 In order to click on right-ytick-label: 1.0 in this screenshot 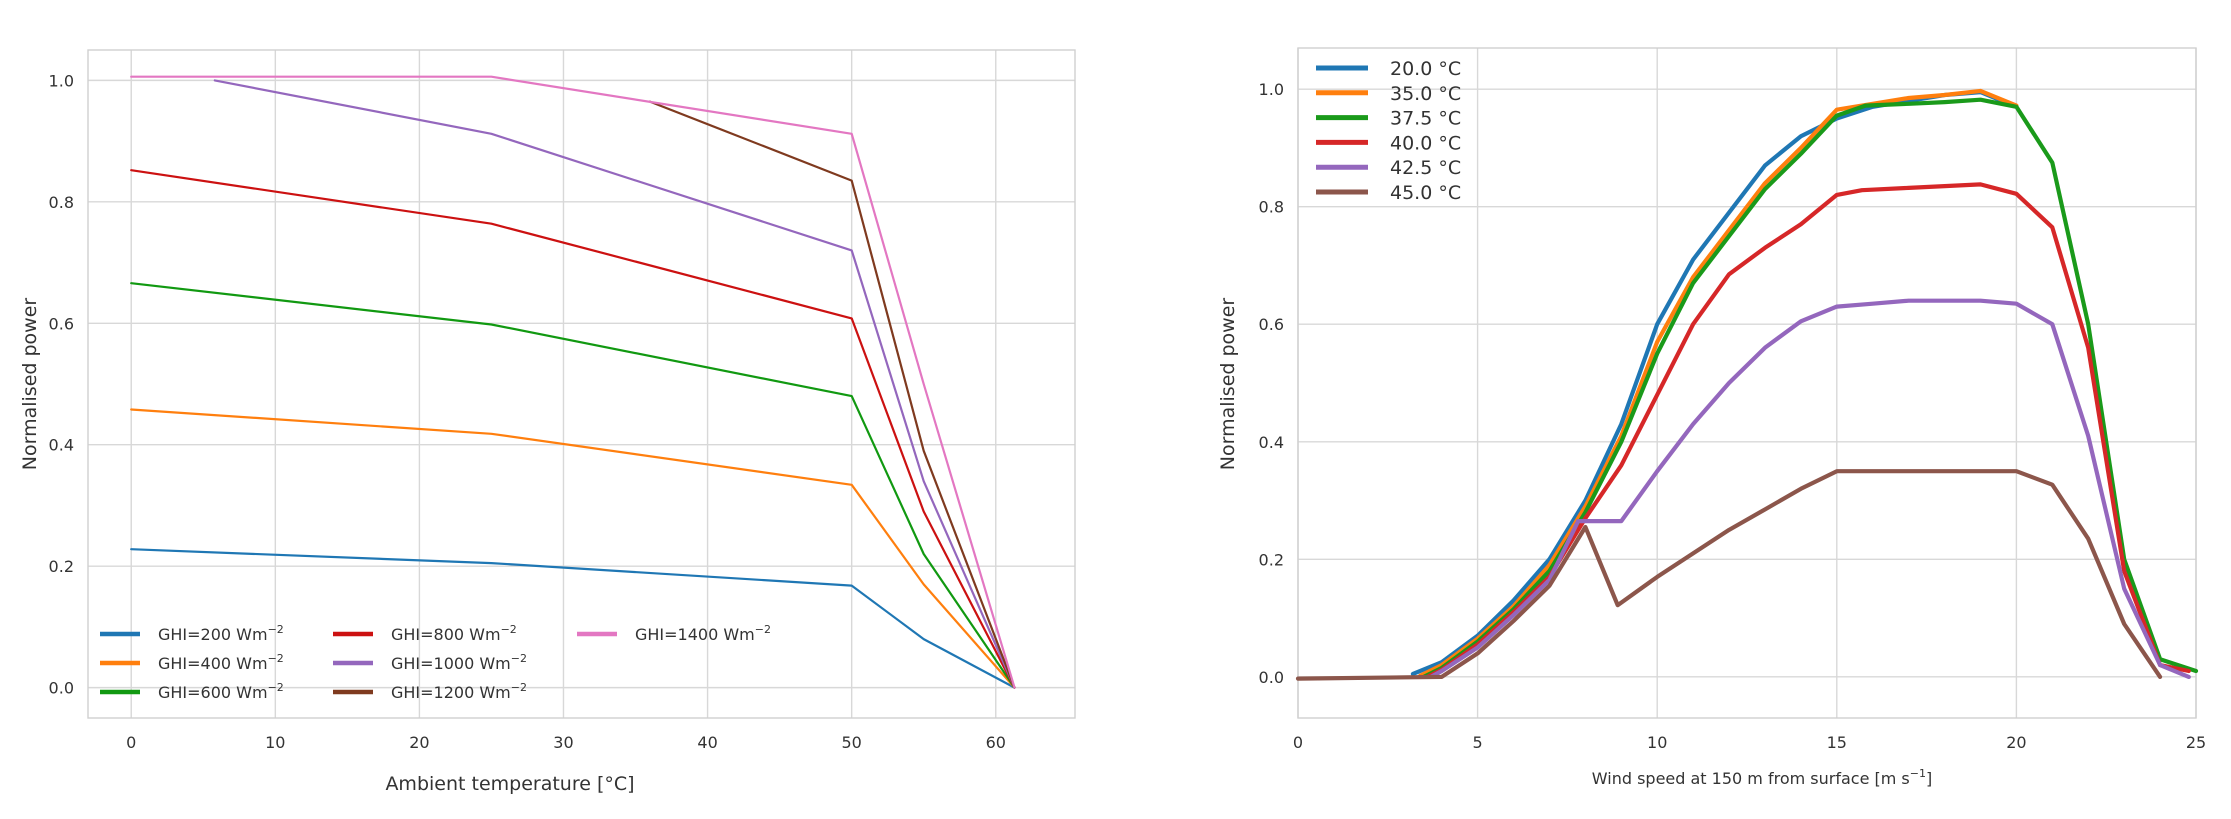, I will do `click(1271, 89)`.